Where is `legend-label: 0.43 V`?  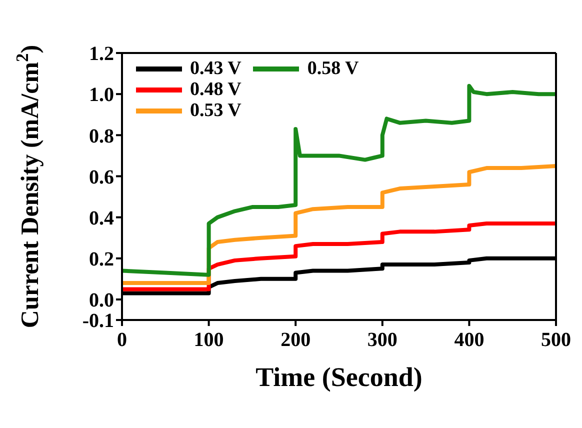 legend-label: 0.43 V is located at coordinates (216, 69).